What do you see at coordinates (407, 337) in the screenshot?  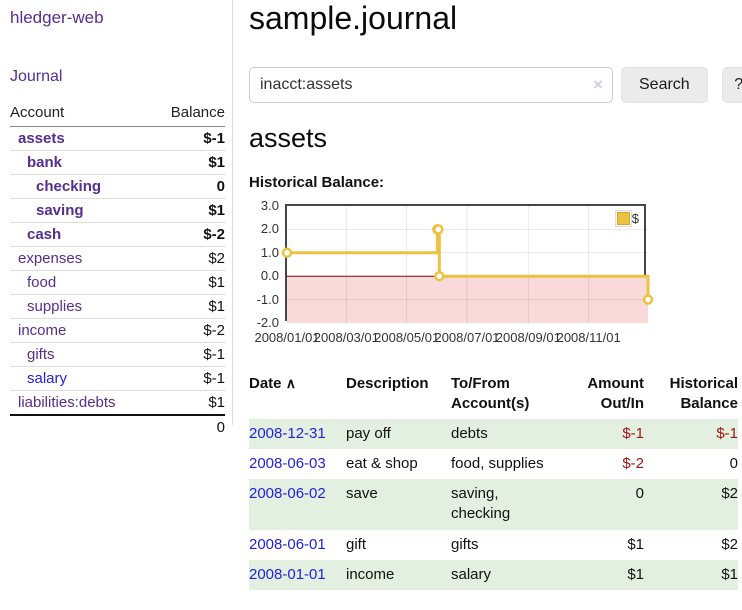 I see `x-axis-tick-label: 2008/05/01` at bounding box center [407, 337].